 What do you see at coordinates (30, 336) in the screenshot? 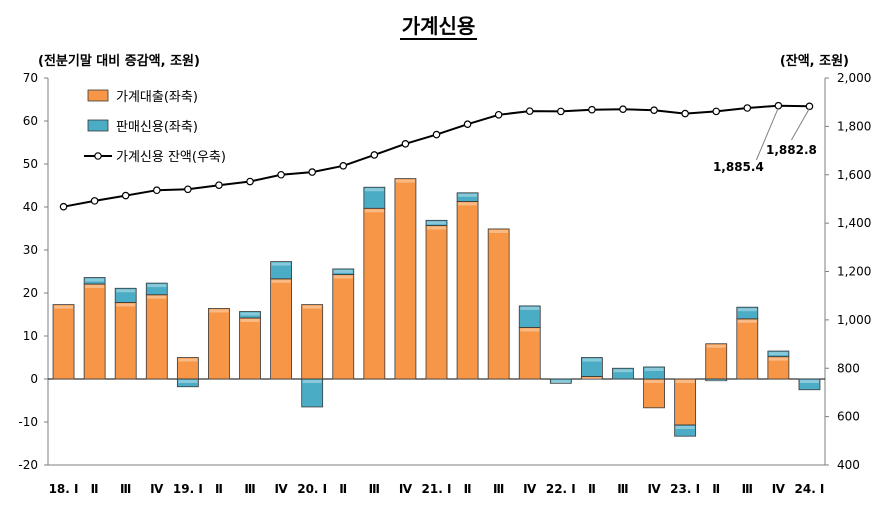
I see `left-tick-label: 10` at bounding box center [30, 336].